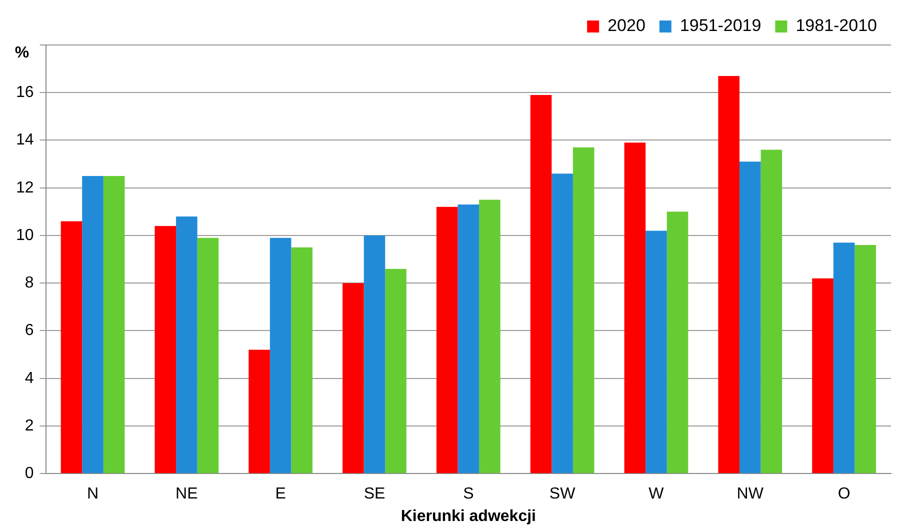 This screenshot has height=532, width=903. Describe the element at coordinates (721, 26) in the screenshot. I see `legend-label: 1951-2019` at that location.